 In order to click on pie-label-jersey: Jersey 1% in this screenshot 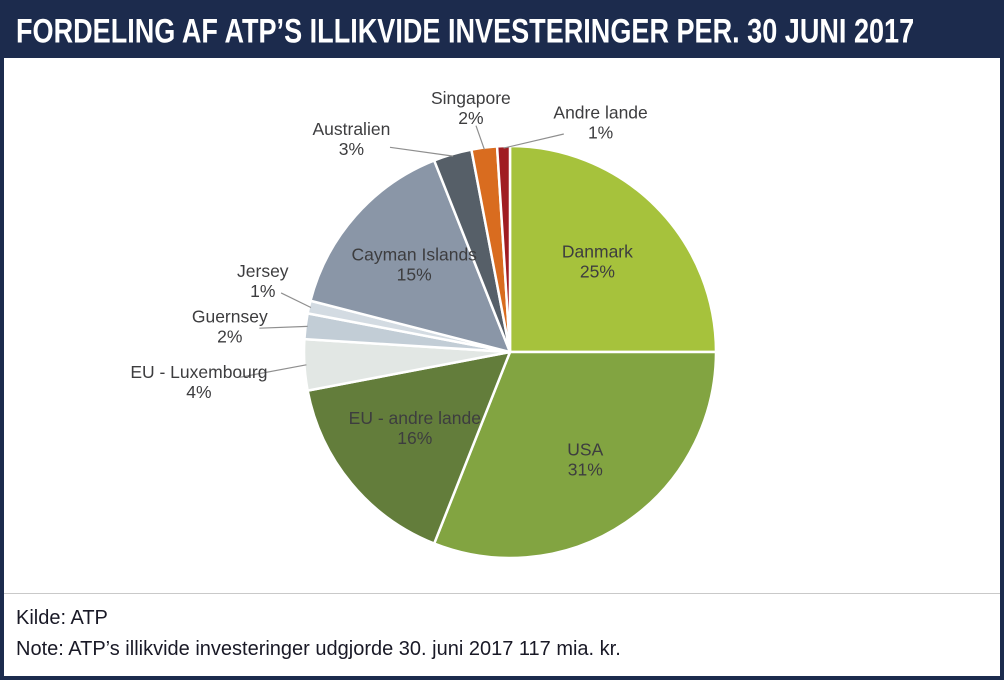, I will do `click(263, 281)`.